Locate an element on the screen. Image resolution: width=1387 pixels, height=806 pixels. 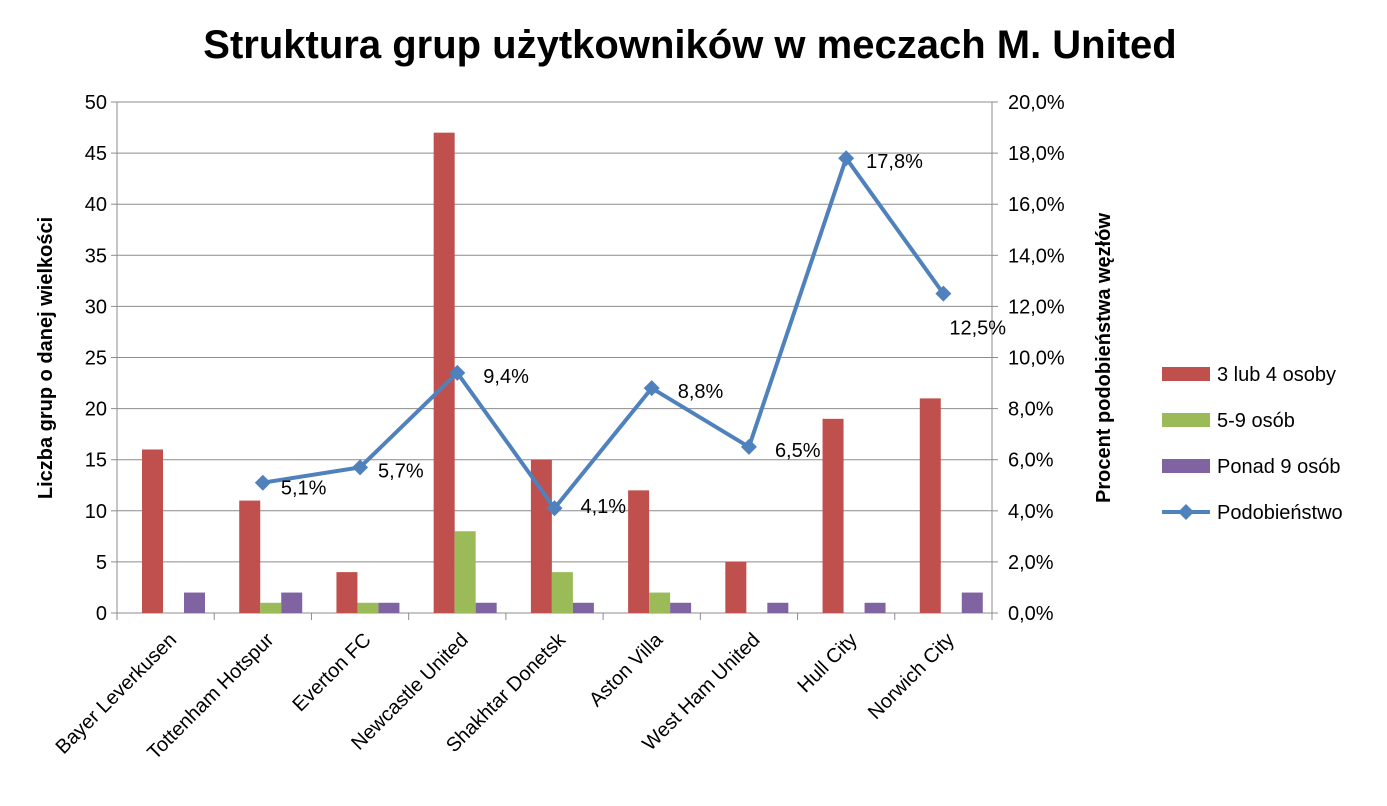
y2-tick-label: 14,0% is located at coordinates (1036, 256).